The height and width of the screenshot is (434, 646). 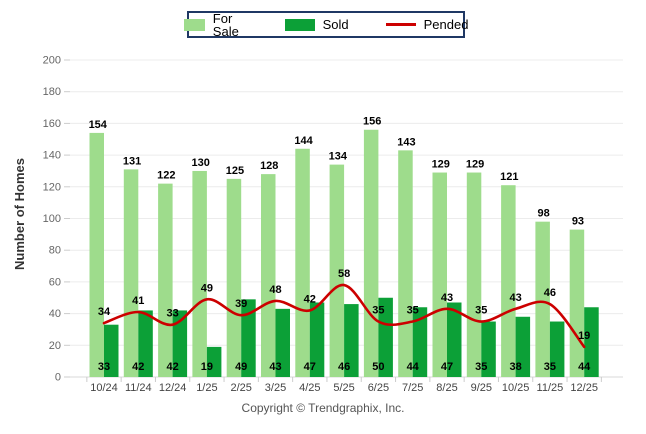 I want to click on sold-value-label: 49, so click(x=241, y=367).